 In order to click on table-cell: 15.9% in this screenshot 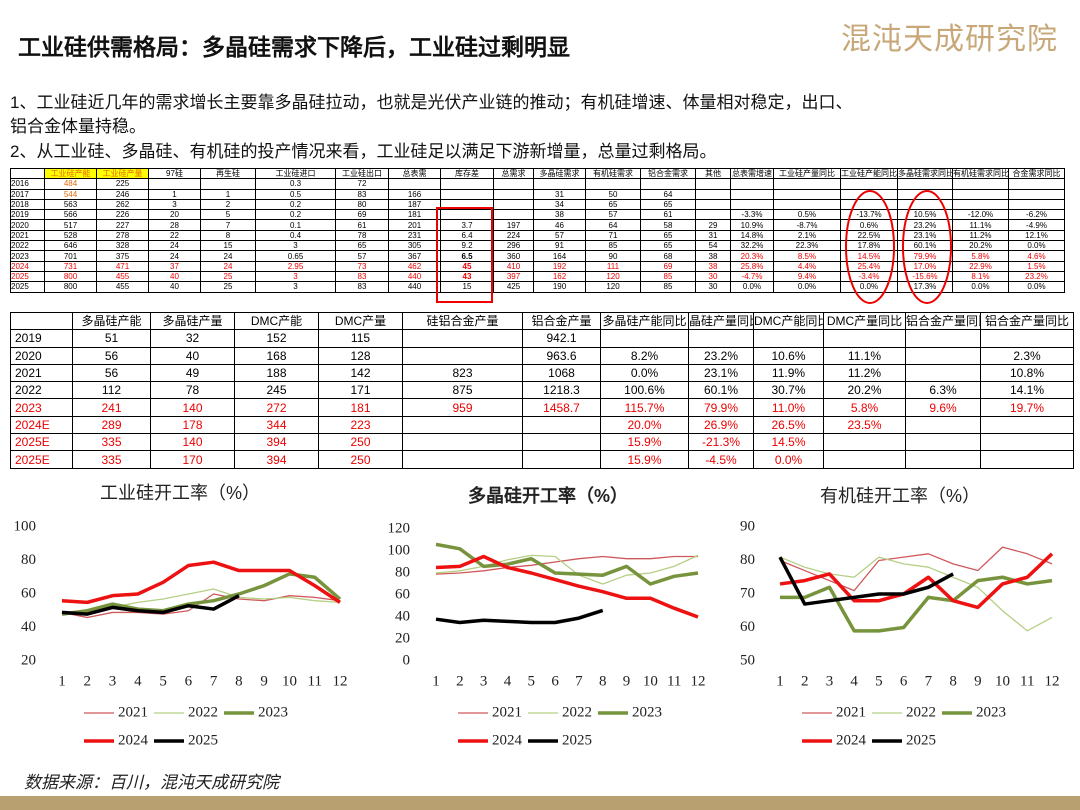, I will do `click(644, 459)`.